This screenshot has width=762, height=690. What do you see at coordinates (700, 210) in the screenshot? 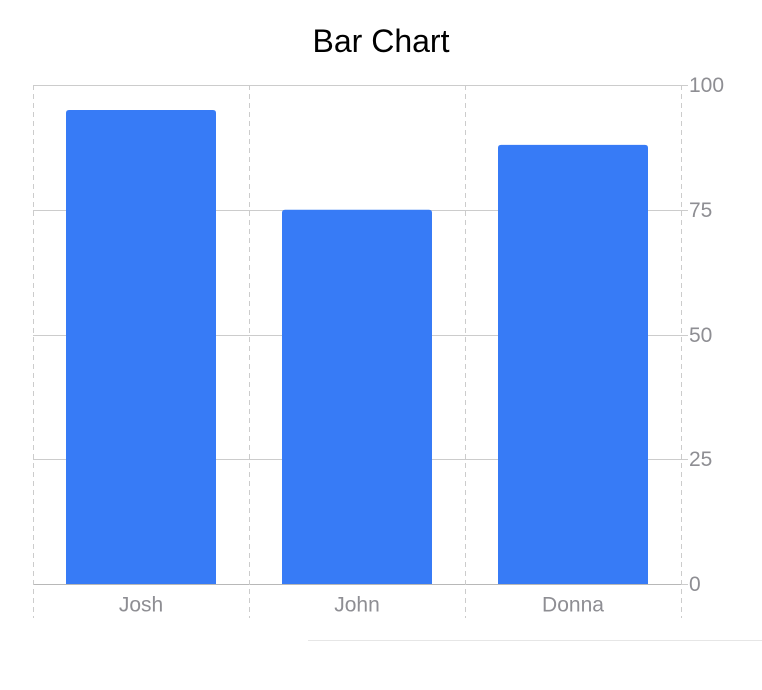
I see `y-tick-label: 75` at bounding box center [700, 210].